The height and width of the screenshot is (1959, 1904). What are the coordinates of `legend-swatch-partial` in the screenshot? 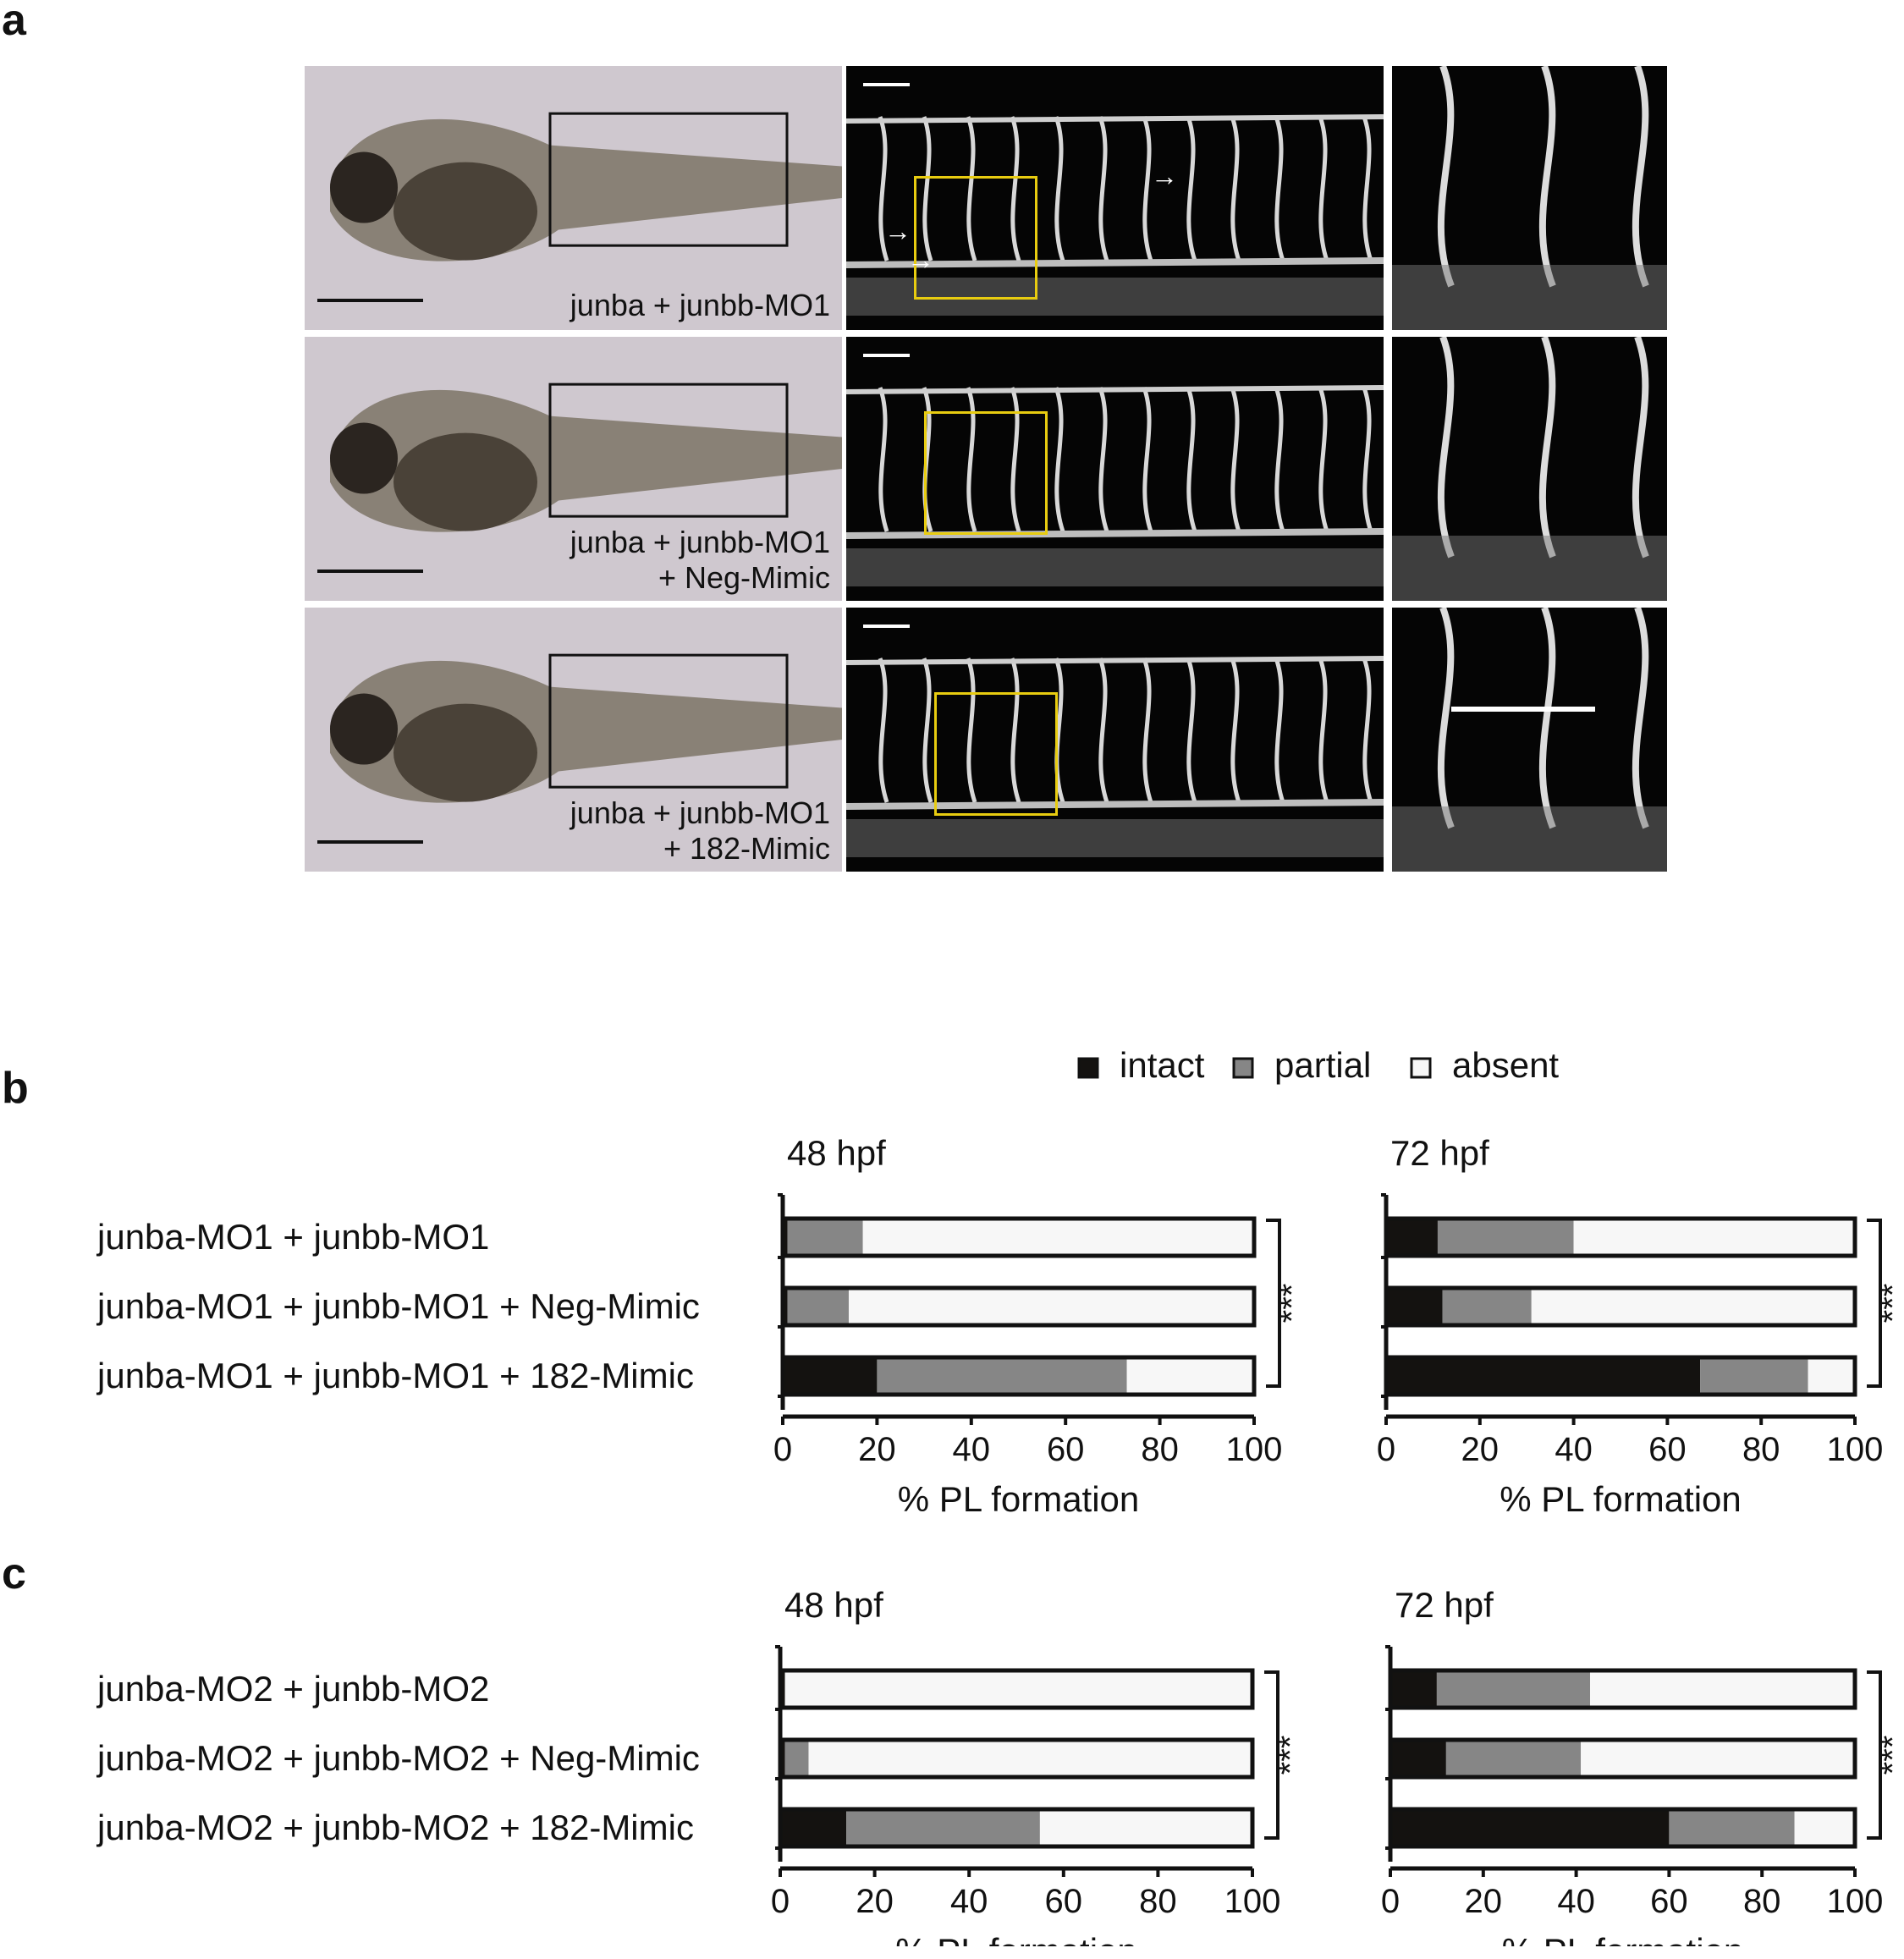 It's located at (1243, 1068).